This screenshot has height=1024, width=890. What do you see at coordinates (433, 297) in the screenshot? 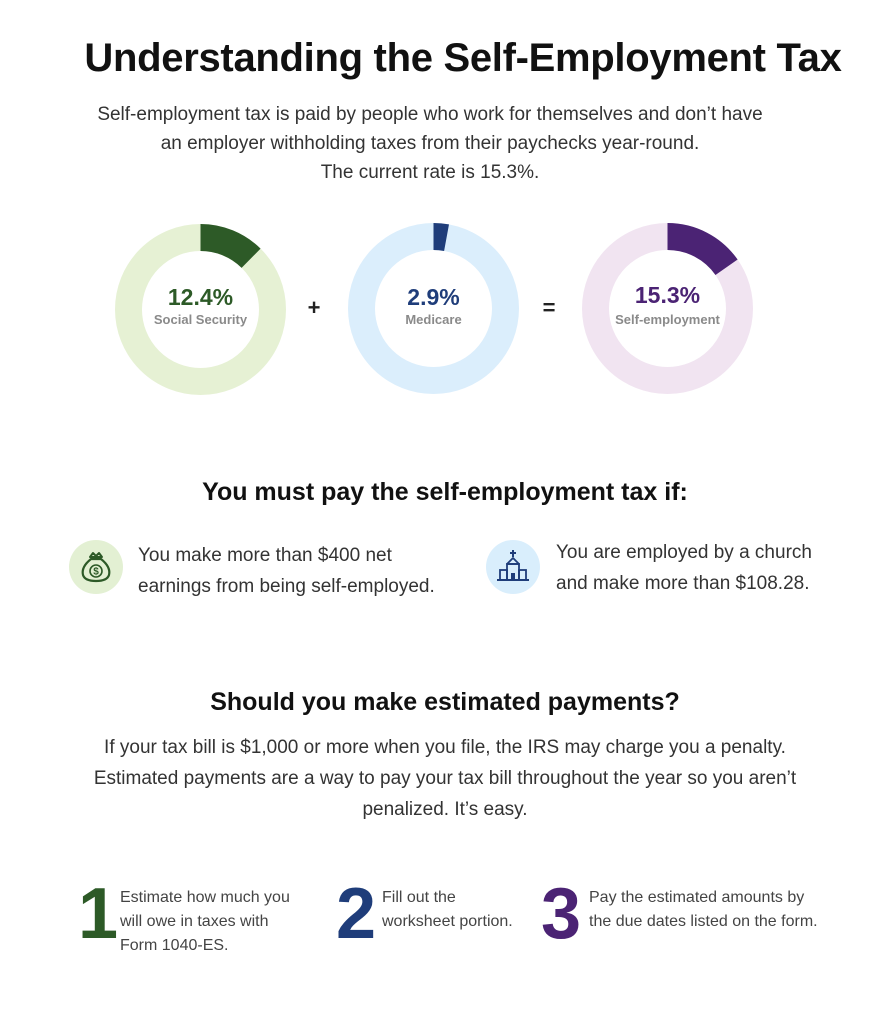
I see `medicare-percent: 2.9%` at bounding box center [433, 297].